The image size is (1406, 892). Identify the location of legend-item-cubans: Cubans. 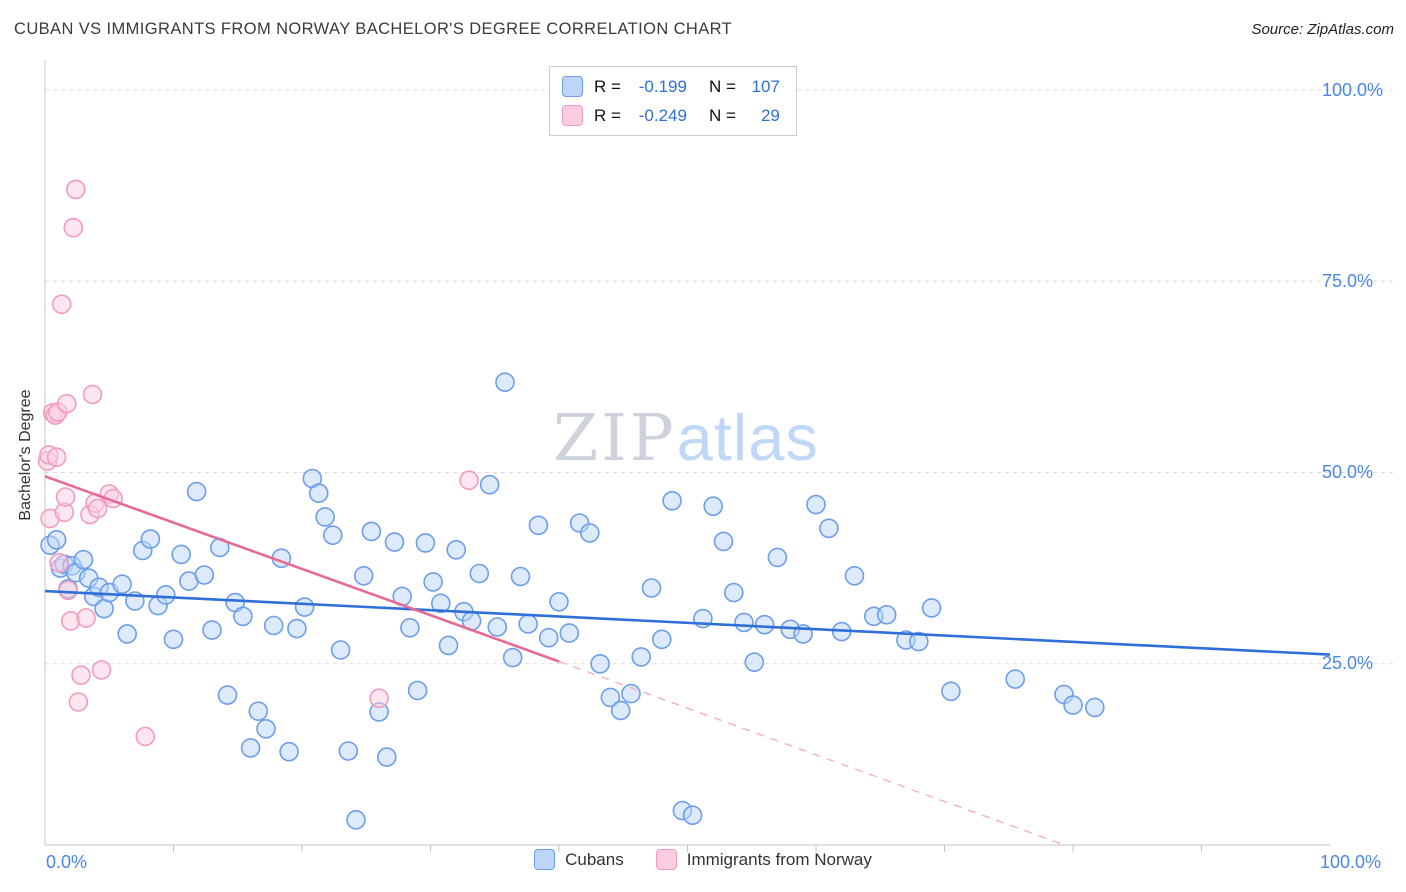
(579, 859).